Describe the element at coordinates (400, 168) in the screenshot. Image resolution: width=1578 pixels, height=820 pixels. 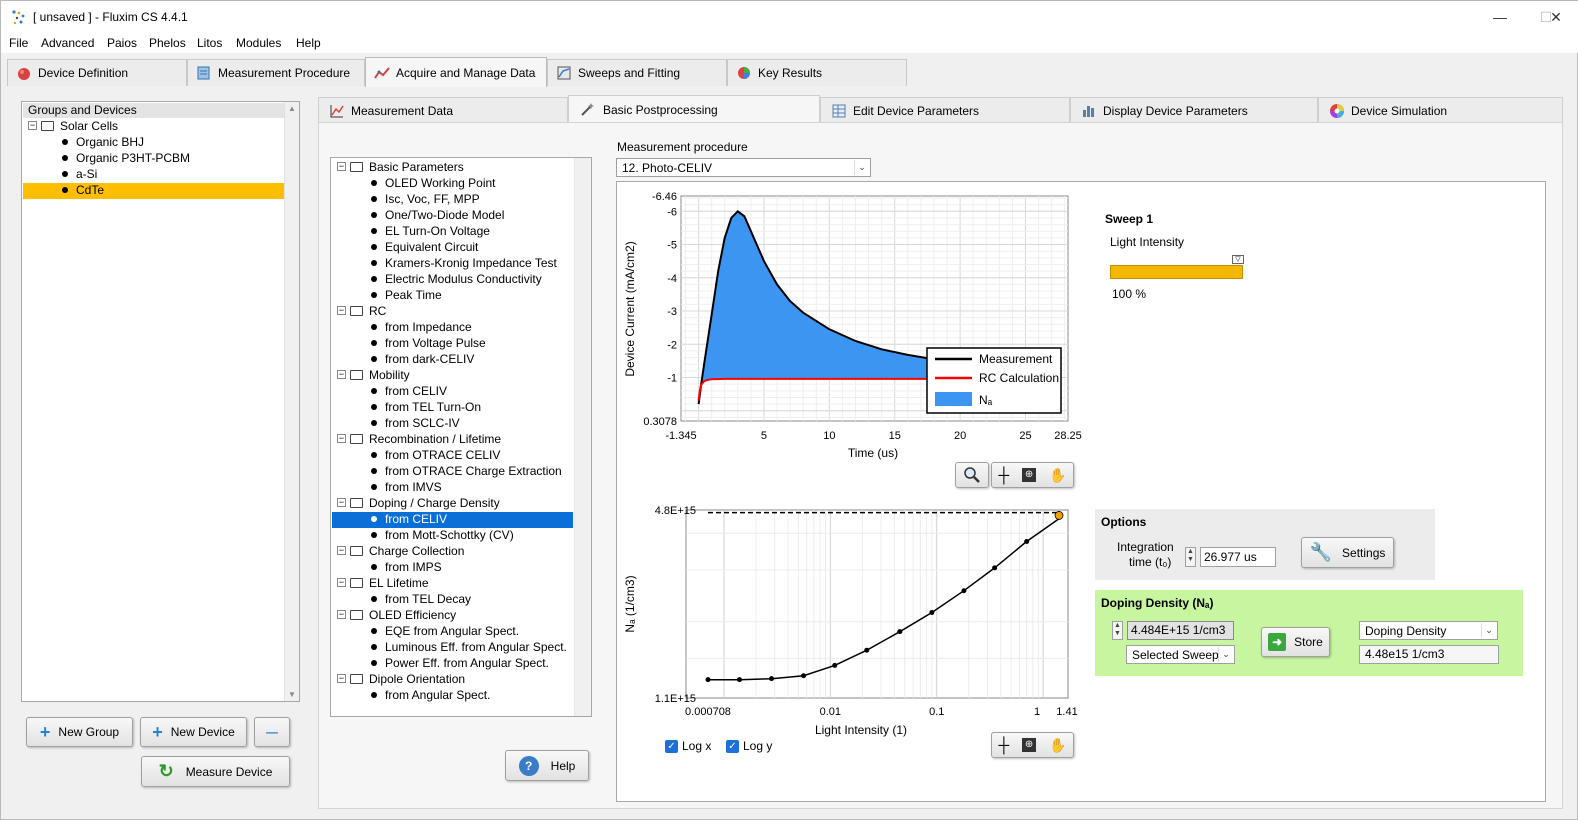
I see `procedure-group: − Basic Parameters` at that location.